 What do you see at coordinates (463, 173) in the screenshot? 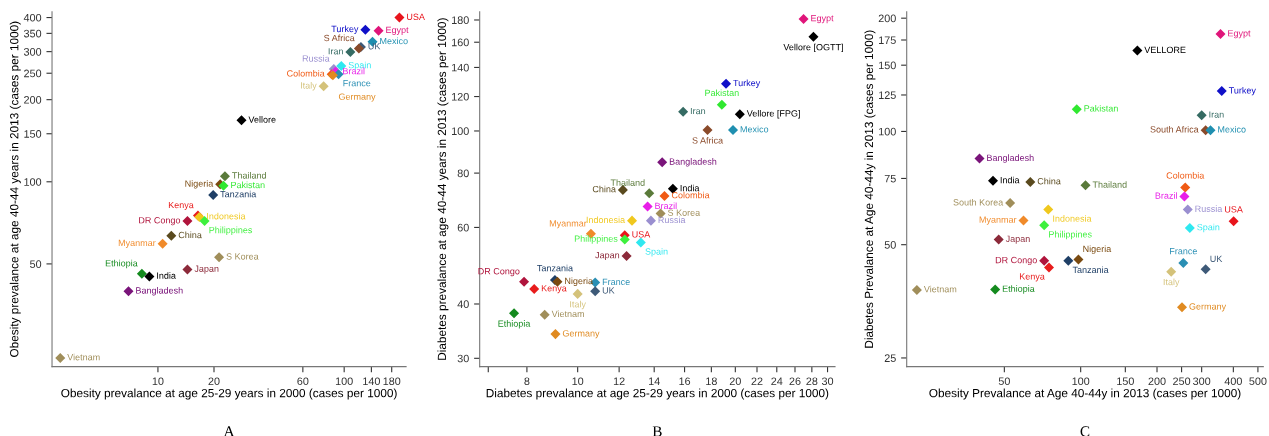
I see `y-tick-label: 80` at bounding box center [463, 173].